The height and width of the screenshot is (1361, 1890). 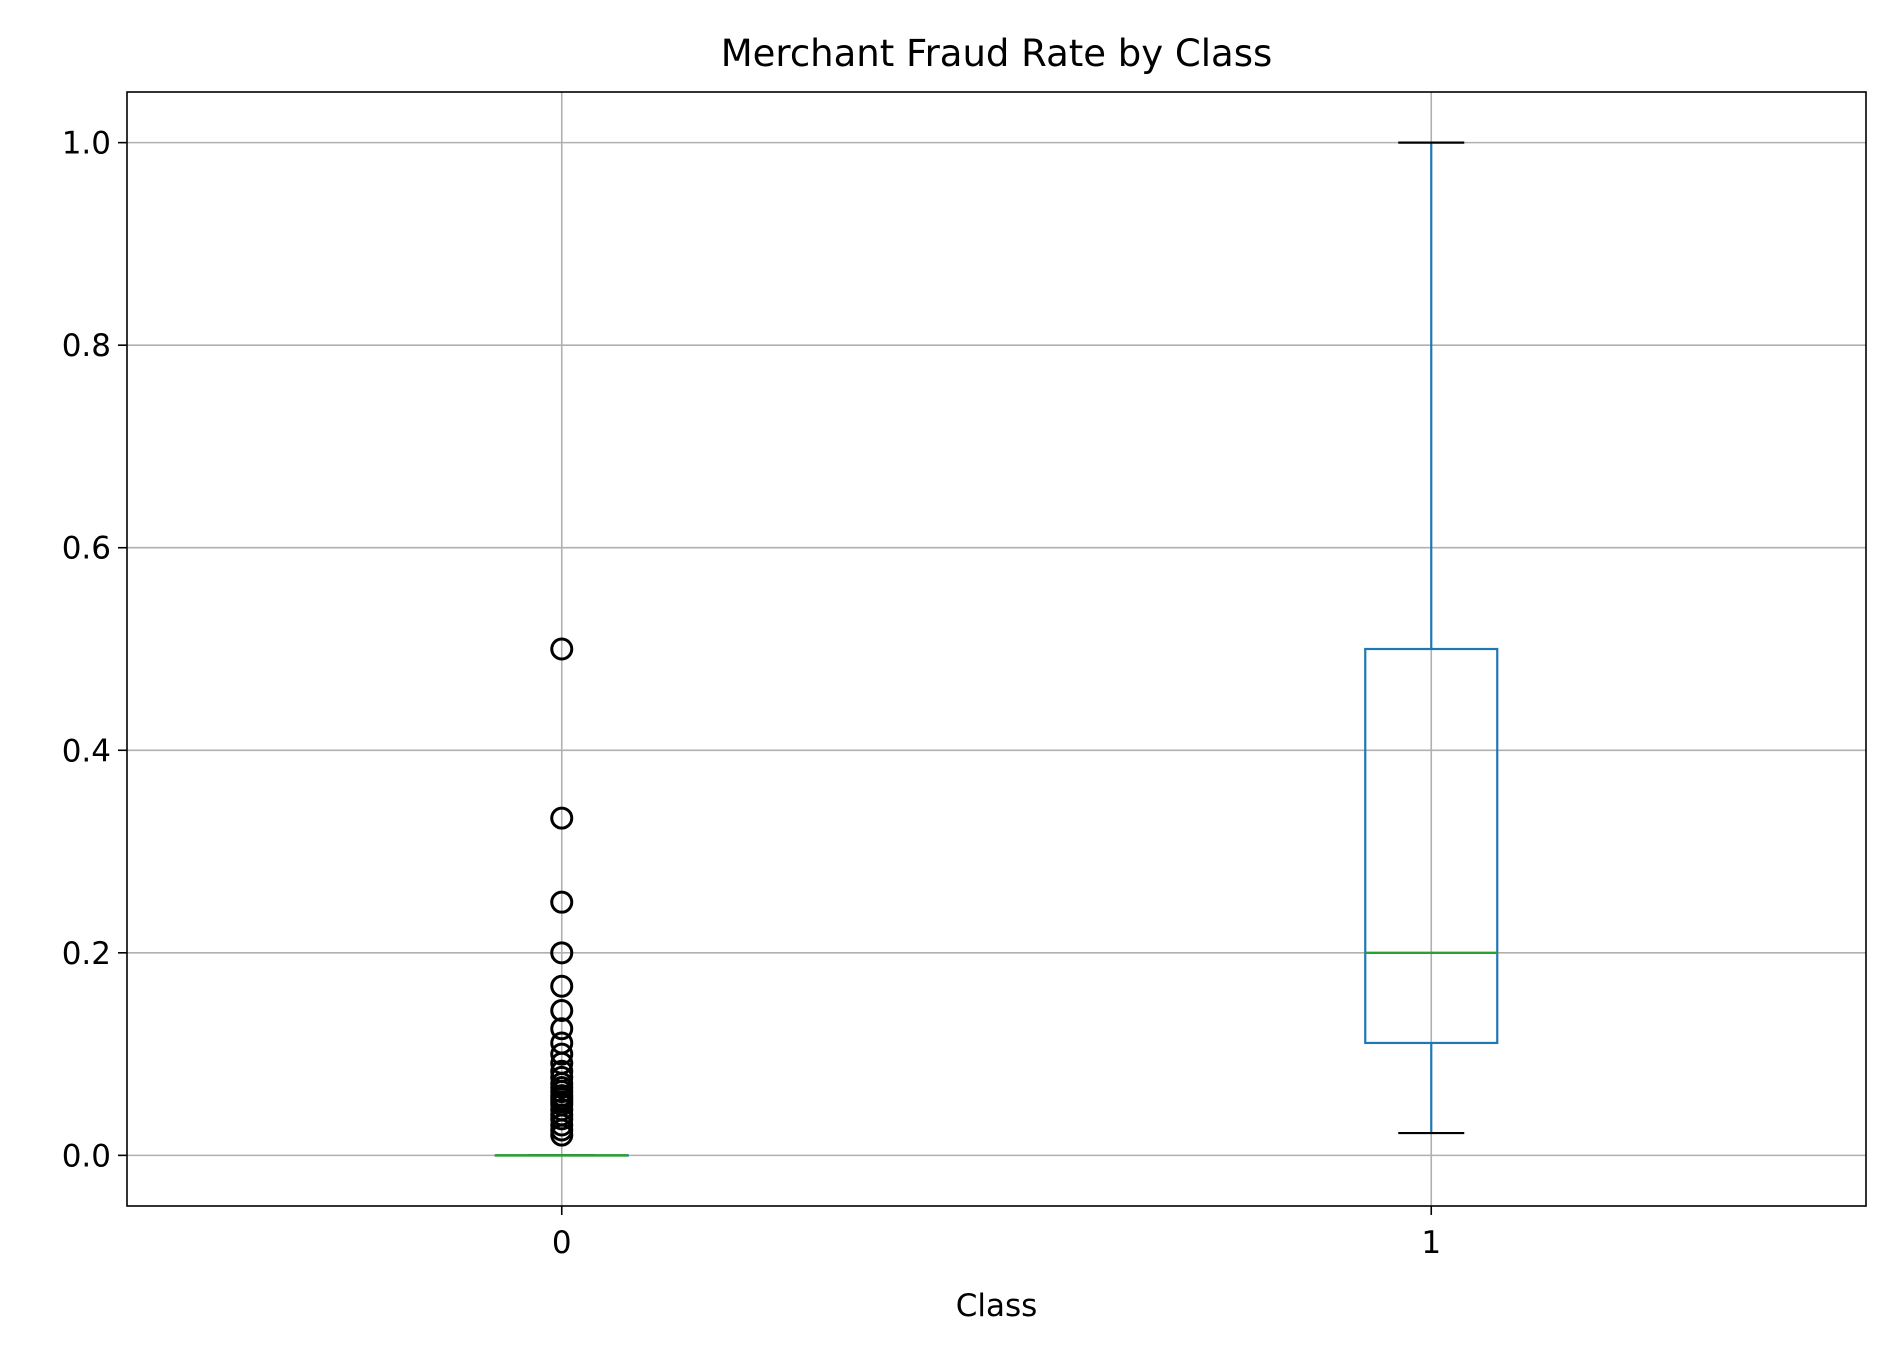 What do you see at coordinates (997, 53) in the screenshot?
I see `chart-title: Merchant Fraud Rate by Class` at bounding box center [997, 53].